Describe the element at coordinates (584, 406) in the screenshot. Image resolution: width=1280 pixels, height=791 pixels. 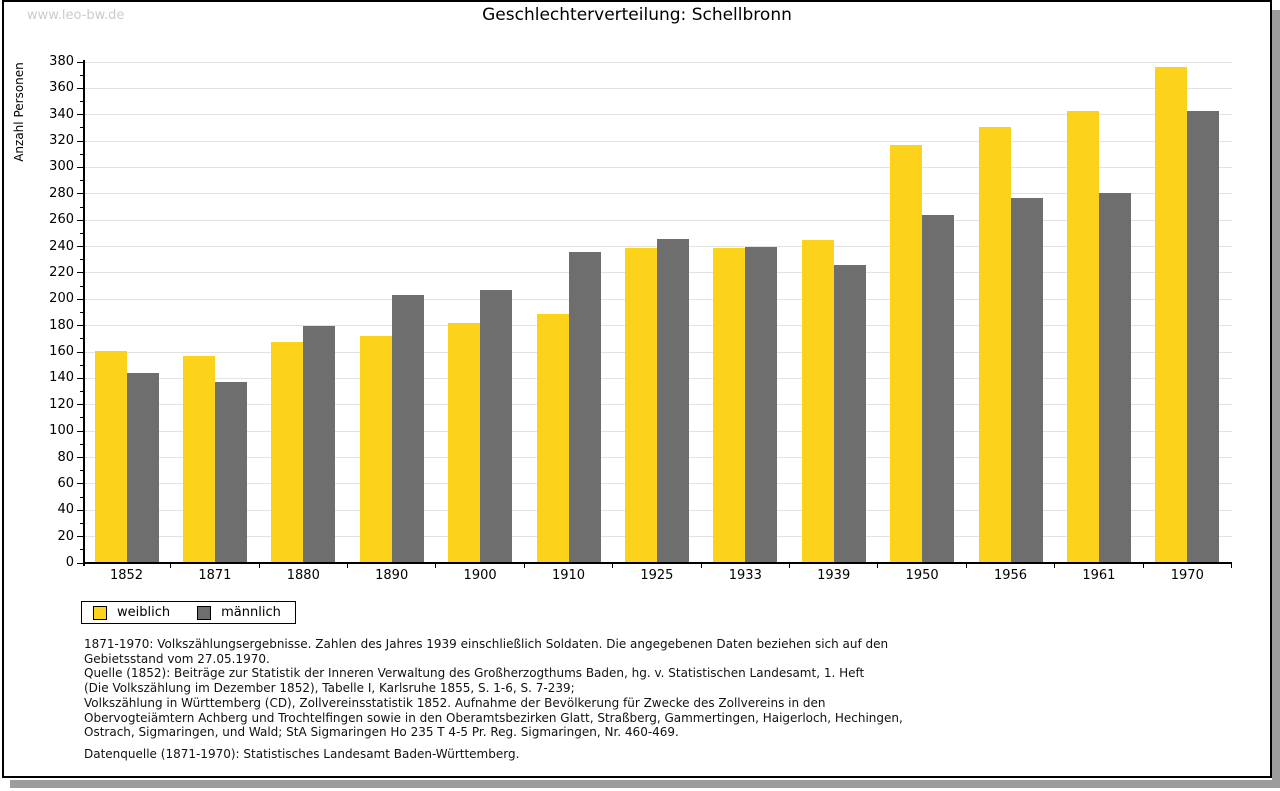
I see `bar-maennlich-1910` at that location.